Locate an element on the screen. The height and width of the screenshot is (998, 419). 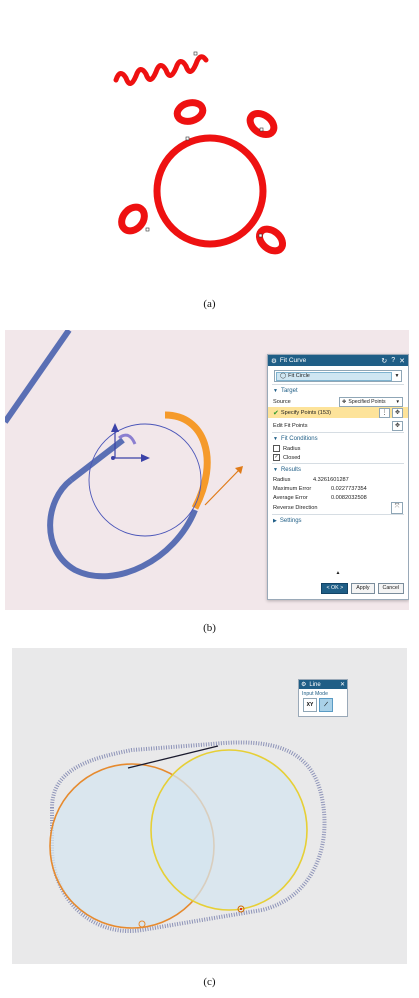
input-mode-label: Input Mode is located at coordinates (315, 694).